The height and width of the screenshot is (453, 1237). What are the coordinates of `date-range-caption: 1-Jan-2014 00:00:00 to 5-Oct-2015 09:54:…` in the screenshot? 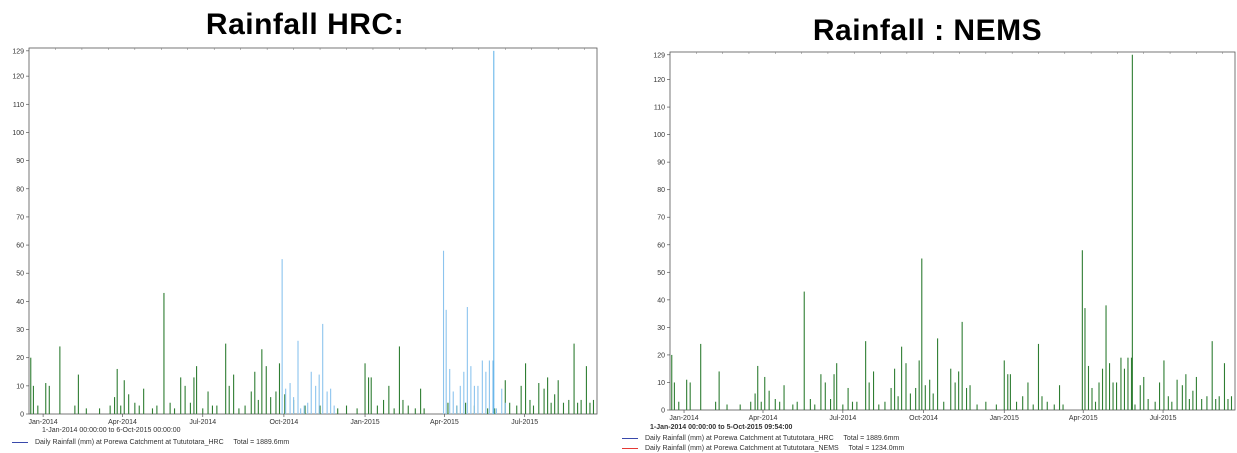 It's located at (721, 427).